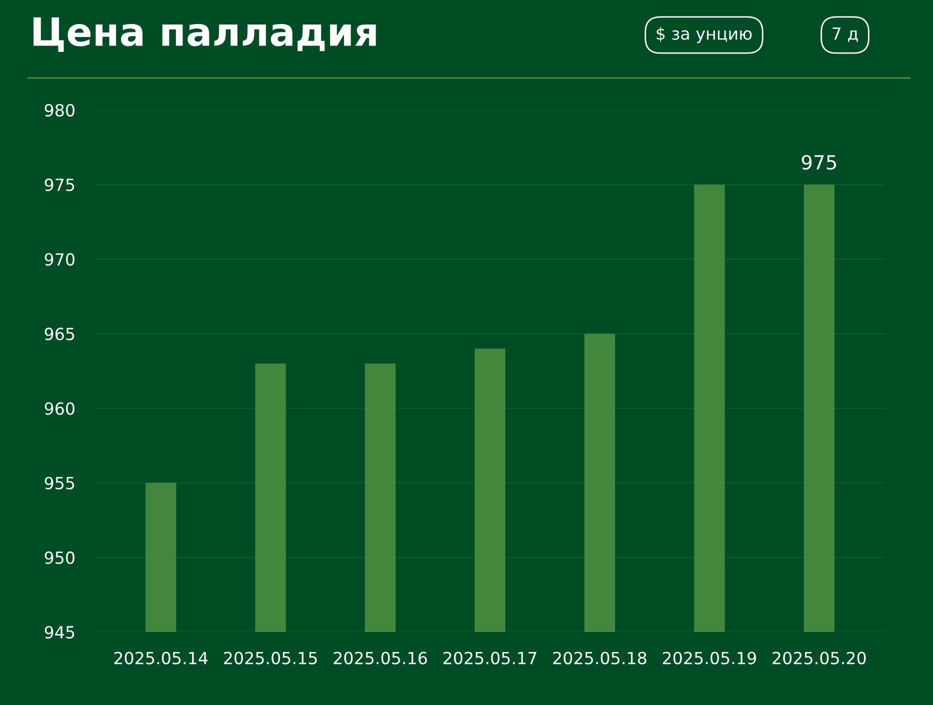 Image resolution: width=933 pixels, height=705 pixels. Describe the element at coordinates (59, 483) in the screenshot. I see `y-tick-label: 955` at that location.